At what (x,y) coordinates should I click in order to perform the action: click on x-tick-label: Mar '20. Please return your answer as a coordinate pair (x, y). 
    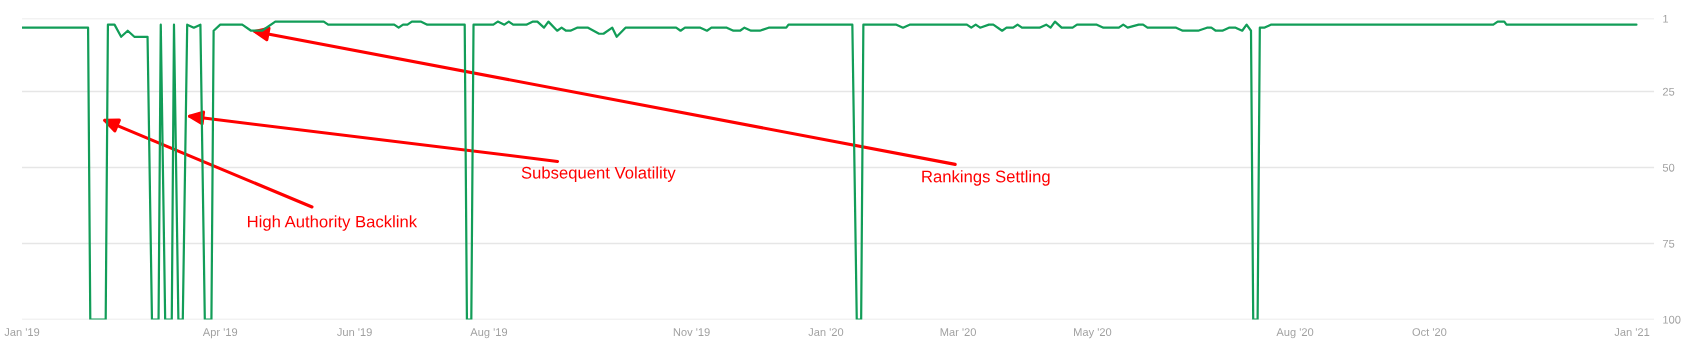
    Looking at the image, I should click on (958, 332).